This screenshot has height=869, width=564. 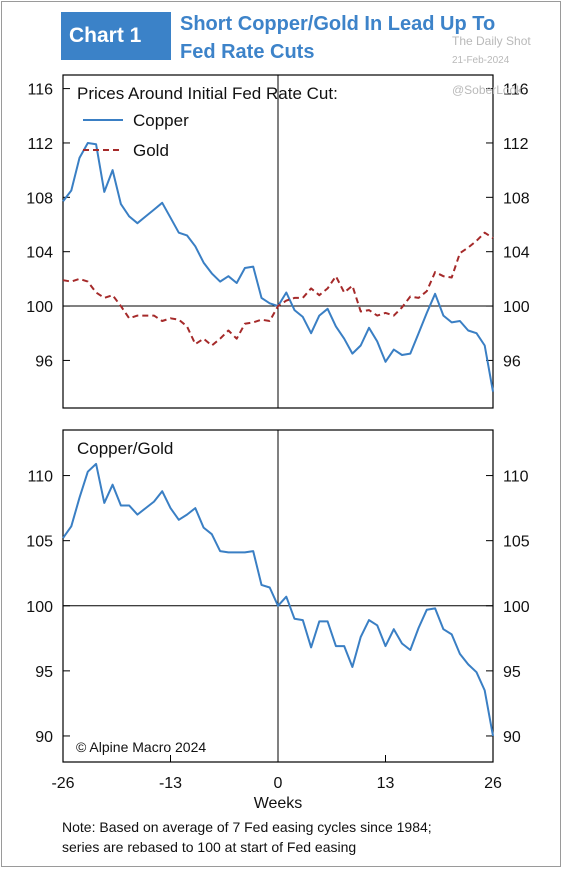 I want to click on y-tick-label-right: 90, so click(x=512, y=737).